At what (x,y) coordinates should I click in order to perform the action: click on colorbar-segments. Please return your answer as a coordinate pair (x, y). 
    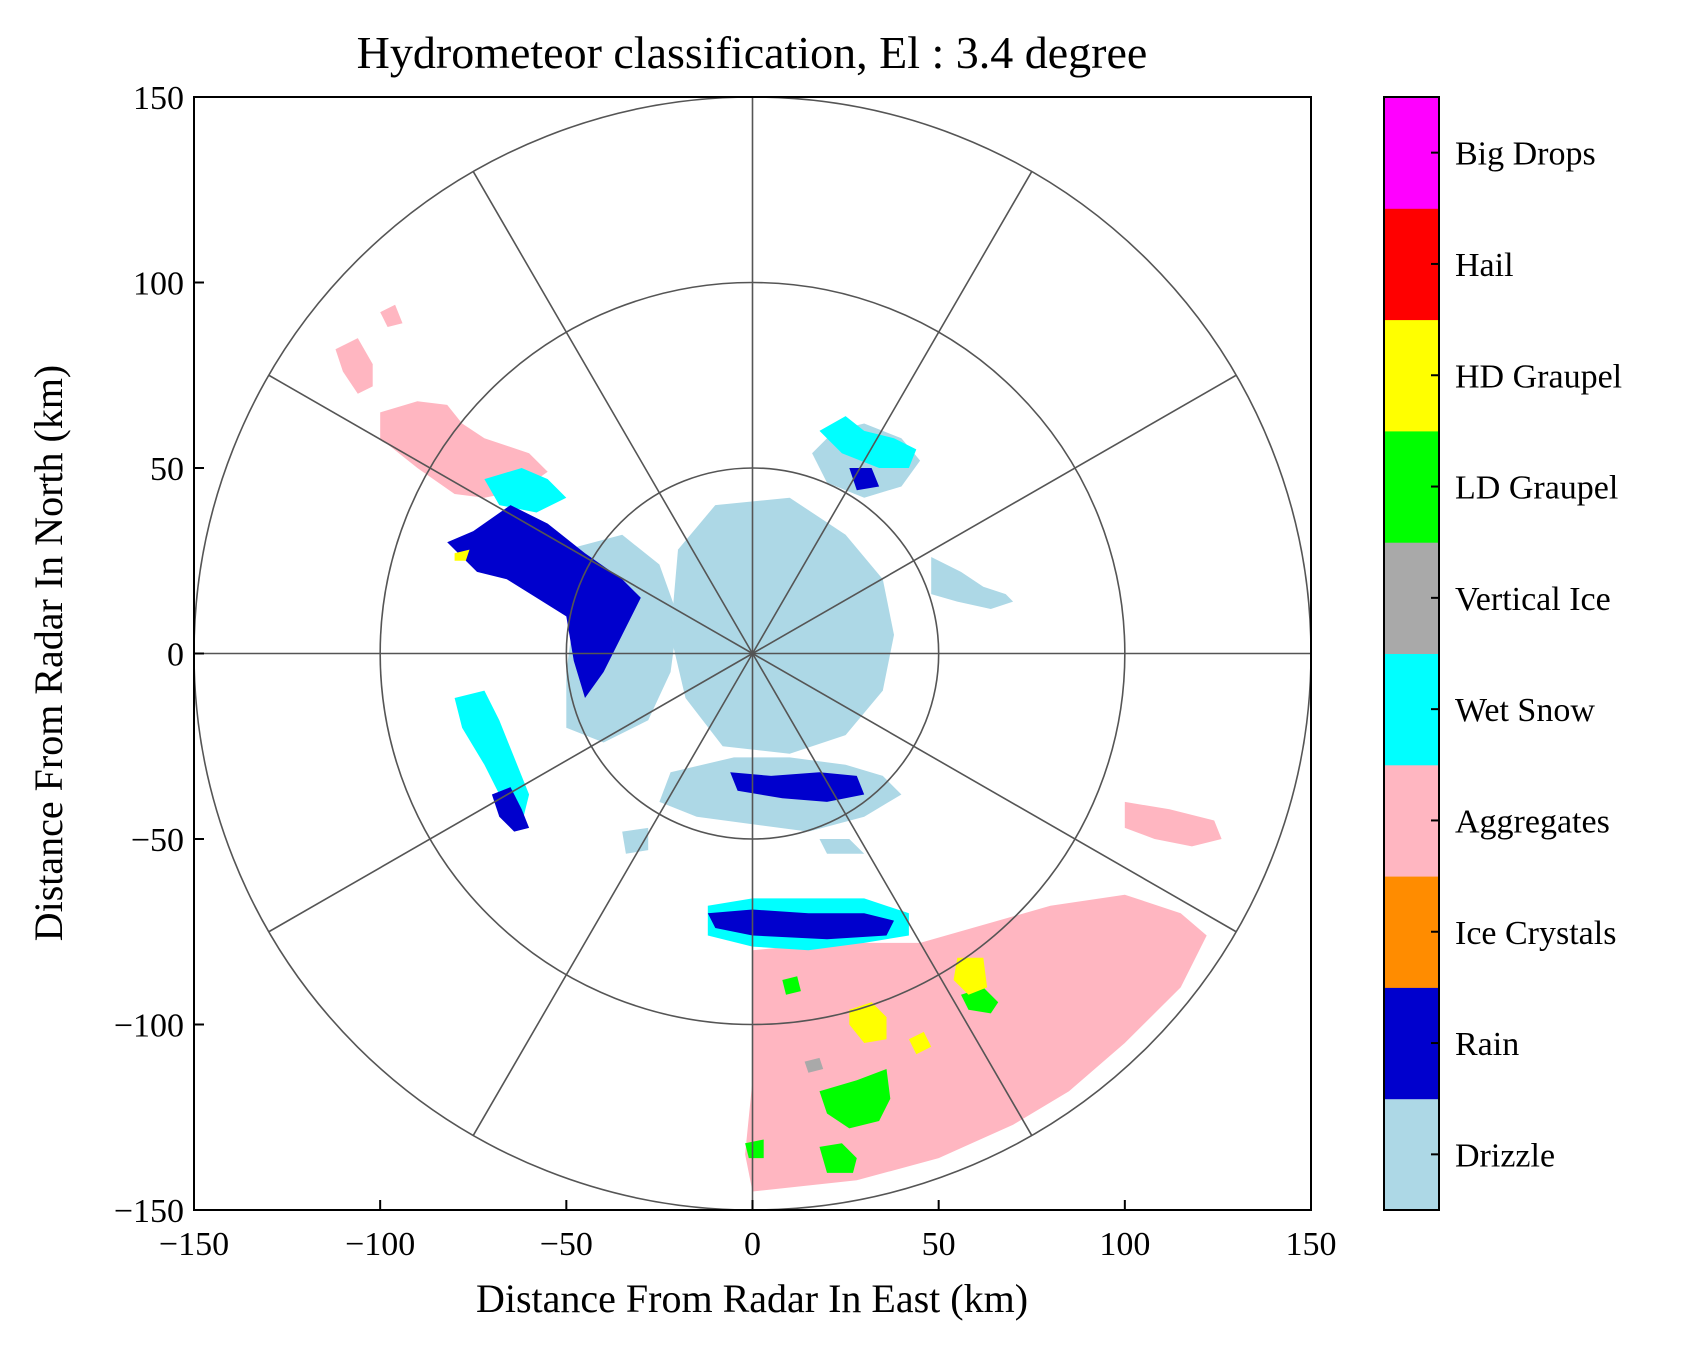
    Looking at the image, I should click on (1411, 654).